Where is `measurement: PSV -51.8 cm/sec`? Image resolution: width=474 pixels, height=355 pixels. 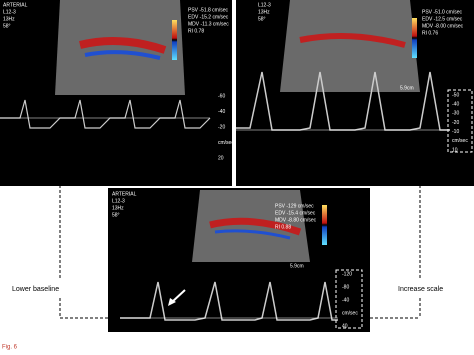 measurement: PSV -51.8 cm/sec is located at coordinates (208, 10).